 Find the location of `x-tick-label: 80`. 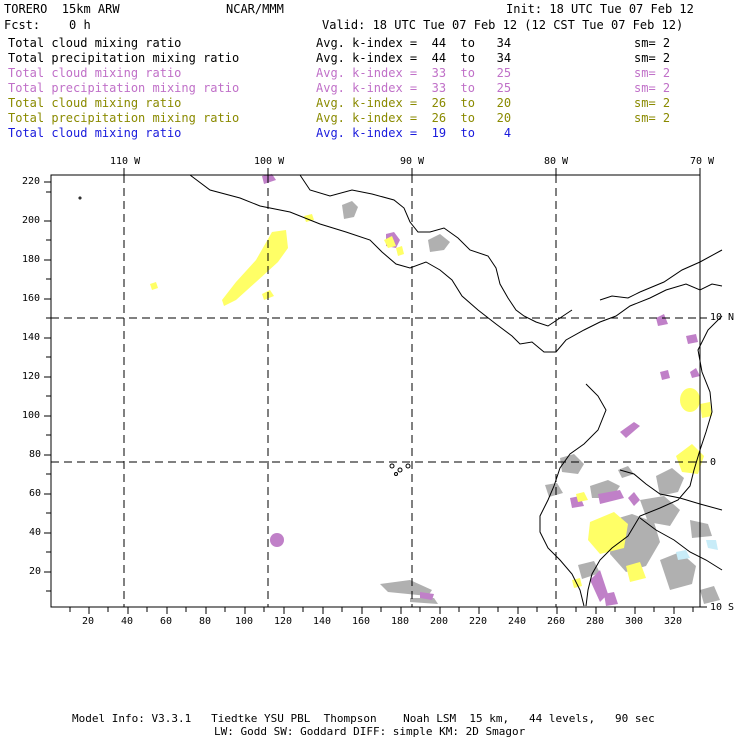

x-tick-label: 80 is located at coordinates (205, 621).